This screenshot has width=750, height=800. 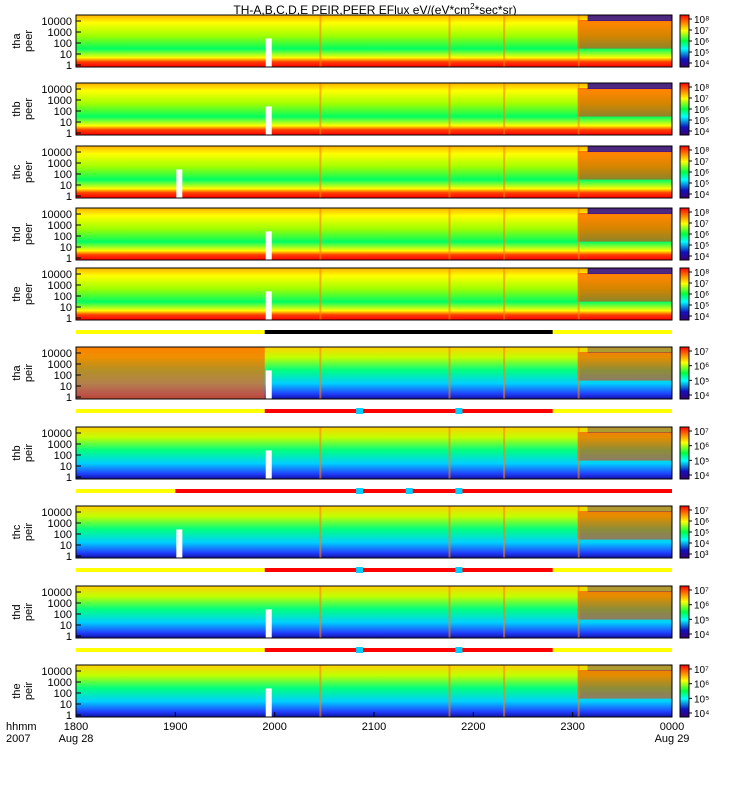 What do you see at coordinates (17, 108) in the screenshot?
I see `probe-label: thb` at bounding box center [17, 108].